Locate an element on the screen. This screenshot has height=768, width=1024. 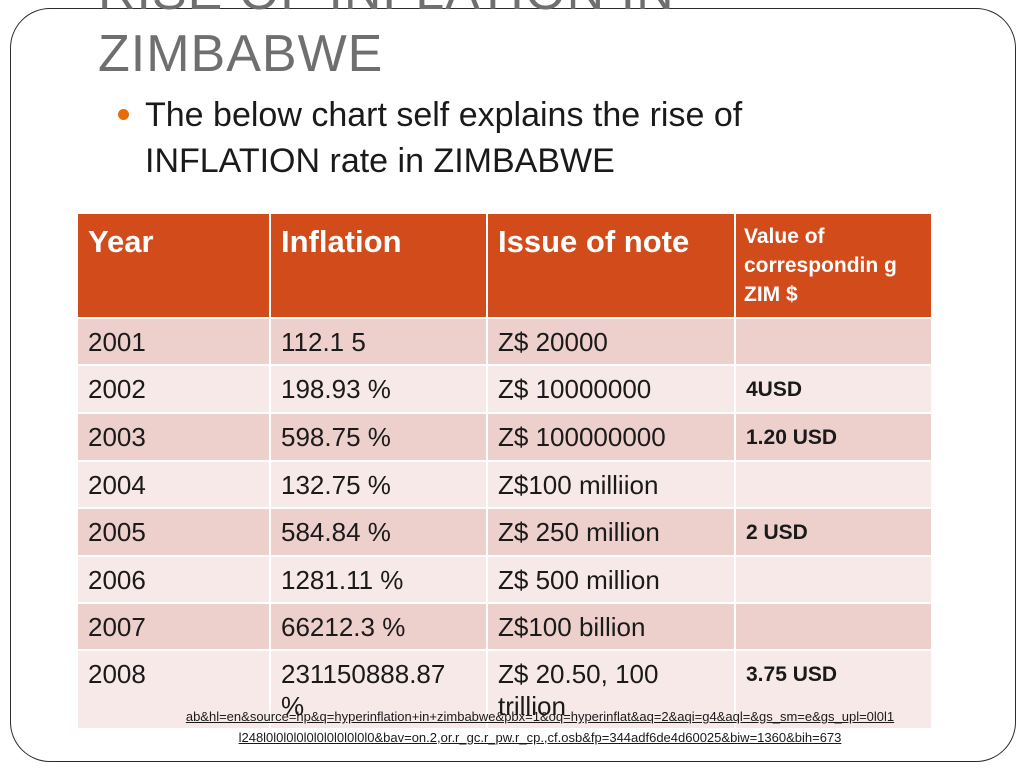
table-row: 2001 112.1 5 Z$ 20000 is located at coordinates (504, 341).